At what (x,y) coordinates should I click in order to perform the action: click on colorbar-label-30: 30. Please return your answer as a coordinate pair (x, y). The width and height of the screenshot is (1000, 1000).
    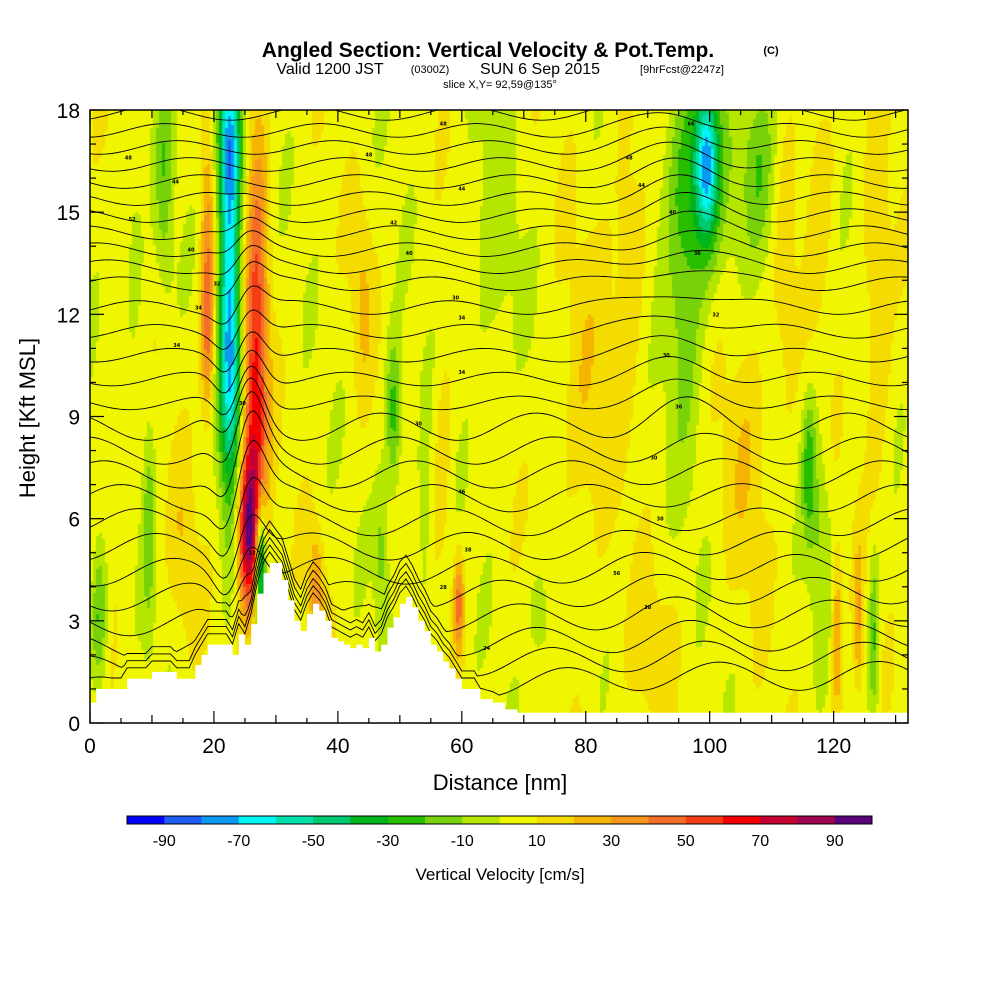
    Looking at the image, I should click on (611, 841).